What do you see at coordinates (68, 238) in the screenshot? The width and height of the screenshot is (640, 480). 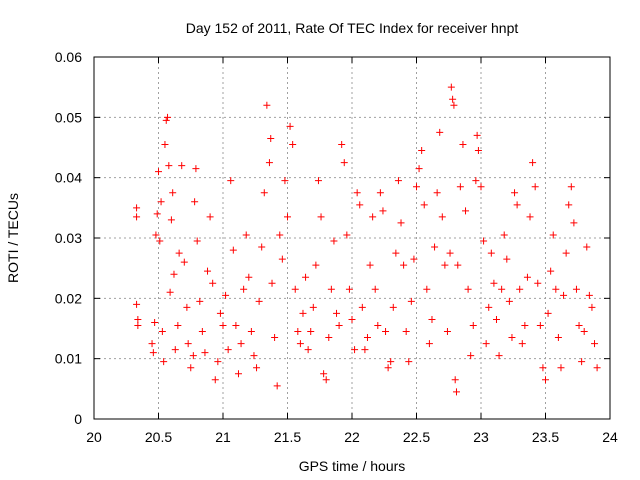 I see `y-tick-label: 0.03` at bounding box center [68, 238].